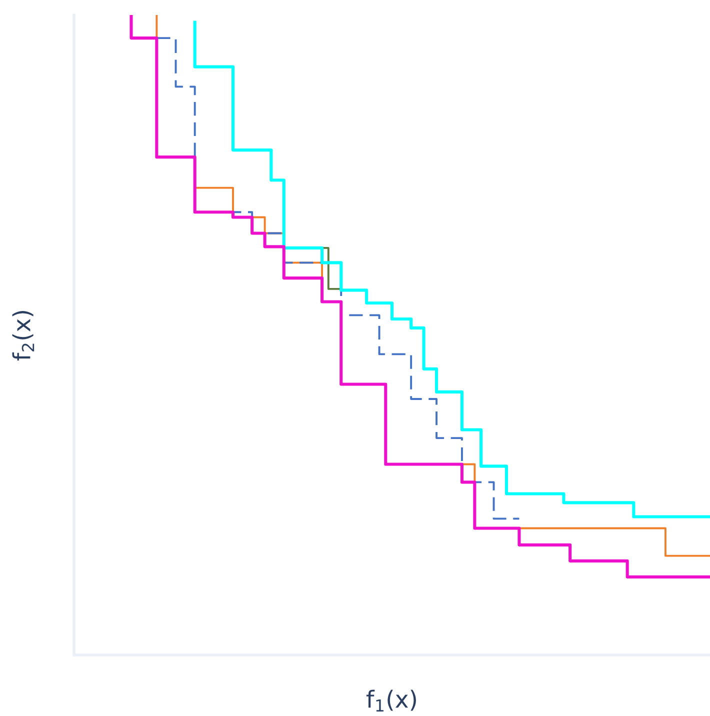  I want to click on x-axis-title: f$_{1}$(x), so click(391, 701).